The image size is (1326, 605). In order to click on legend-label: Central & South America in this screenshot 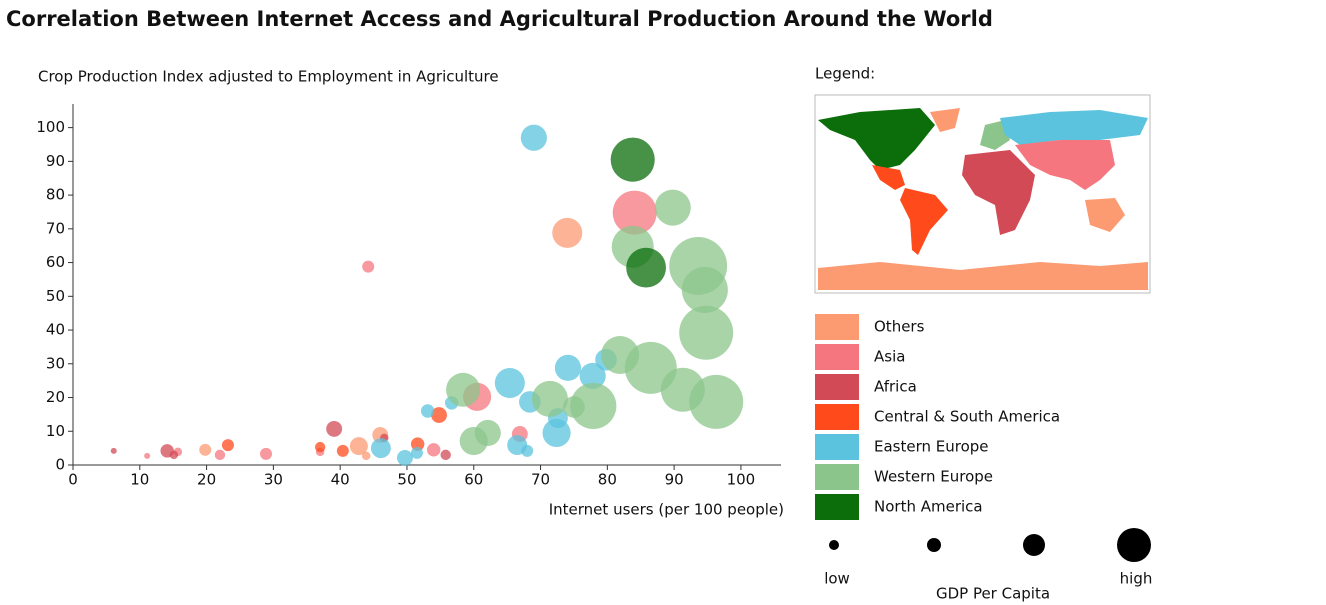, I will do `click(967, 417)`.